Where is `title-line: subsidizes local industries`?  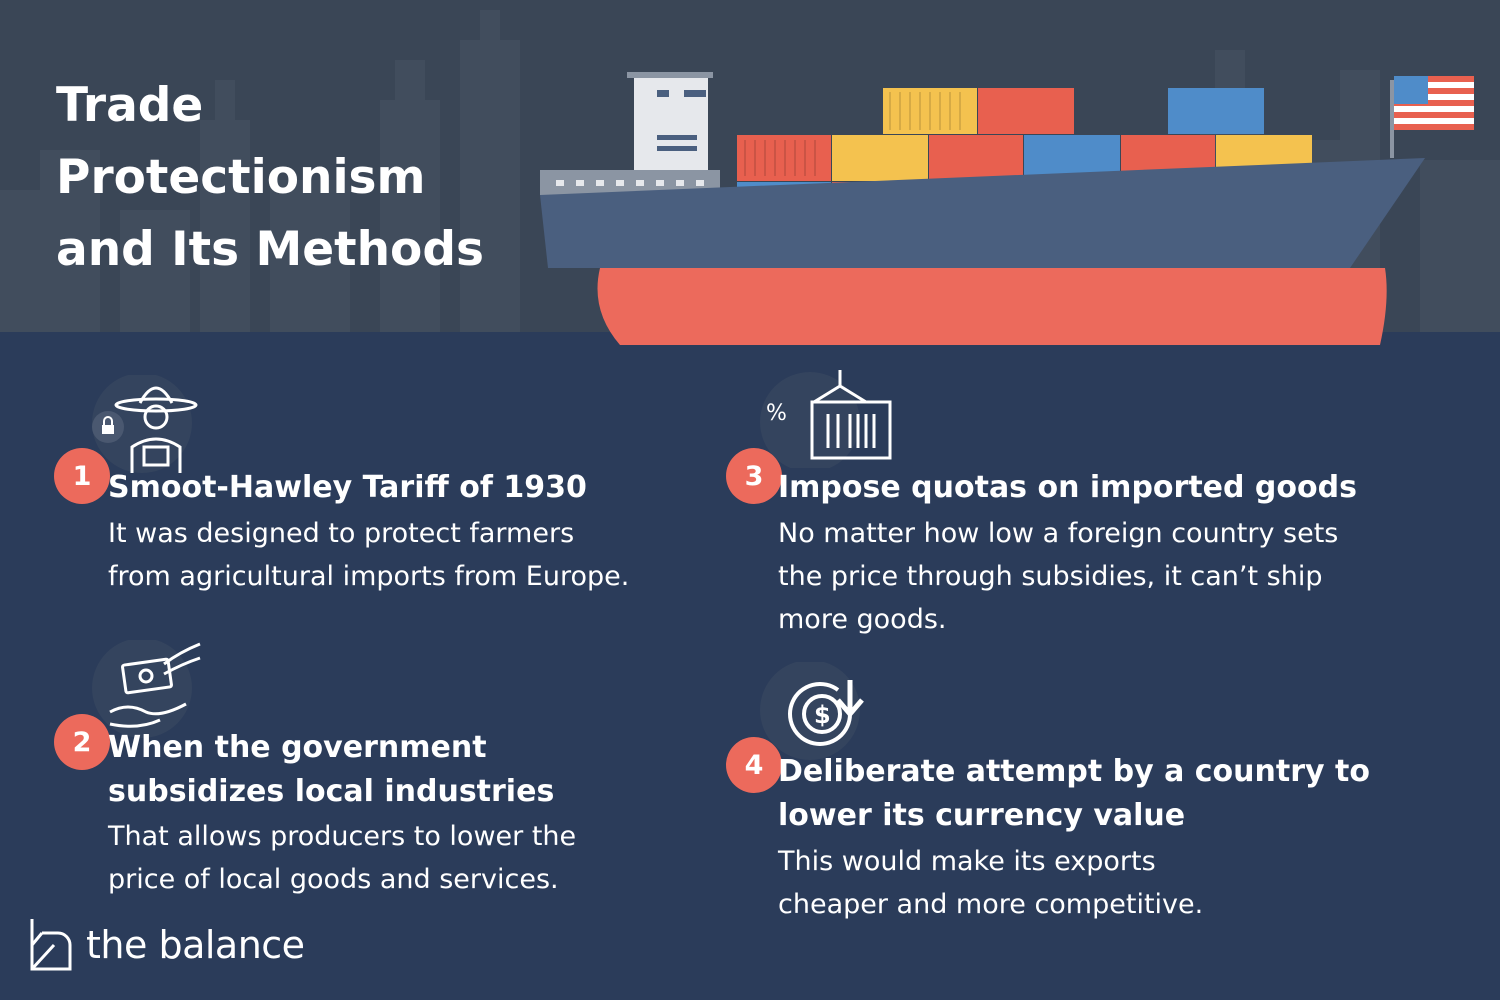
title-line: subsidizes local industries is located at coordinates (331, 791).